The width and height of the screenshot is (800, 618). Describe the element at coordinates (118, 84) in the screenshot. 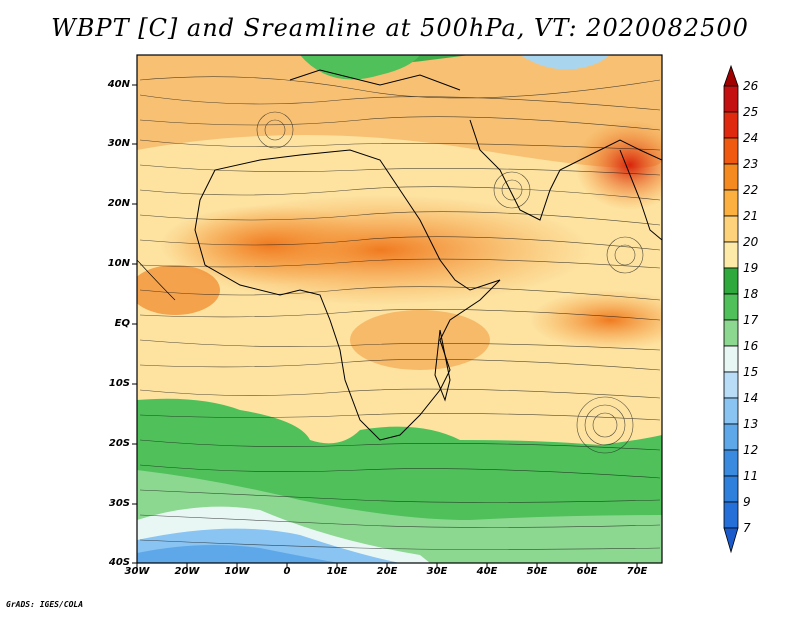

I see `lat-label-40n: 40N` at that location.